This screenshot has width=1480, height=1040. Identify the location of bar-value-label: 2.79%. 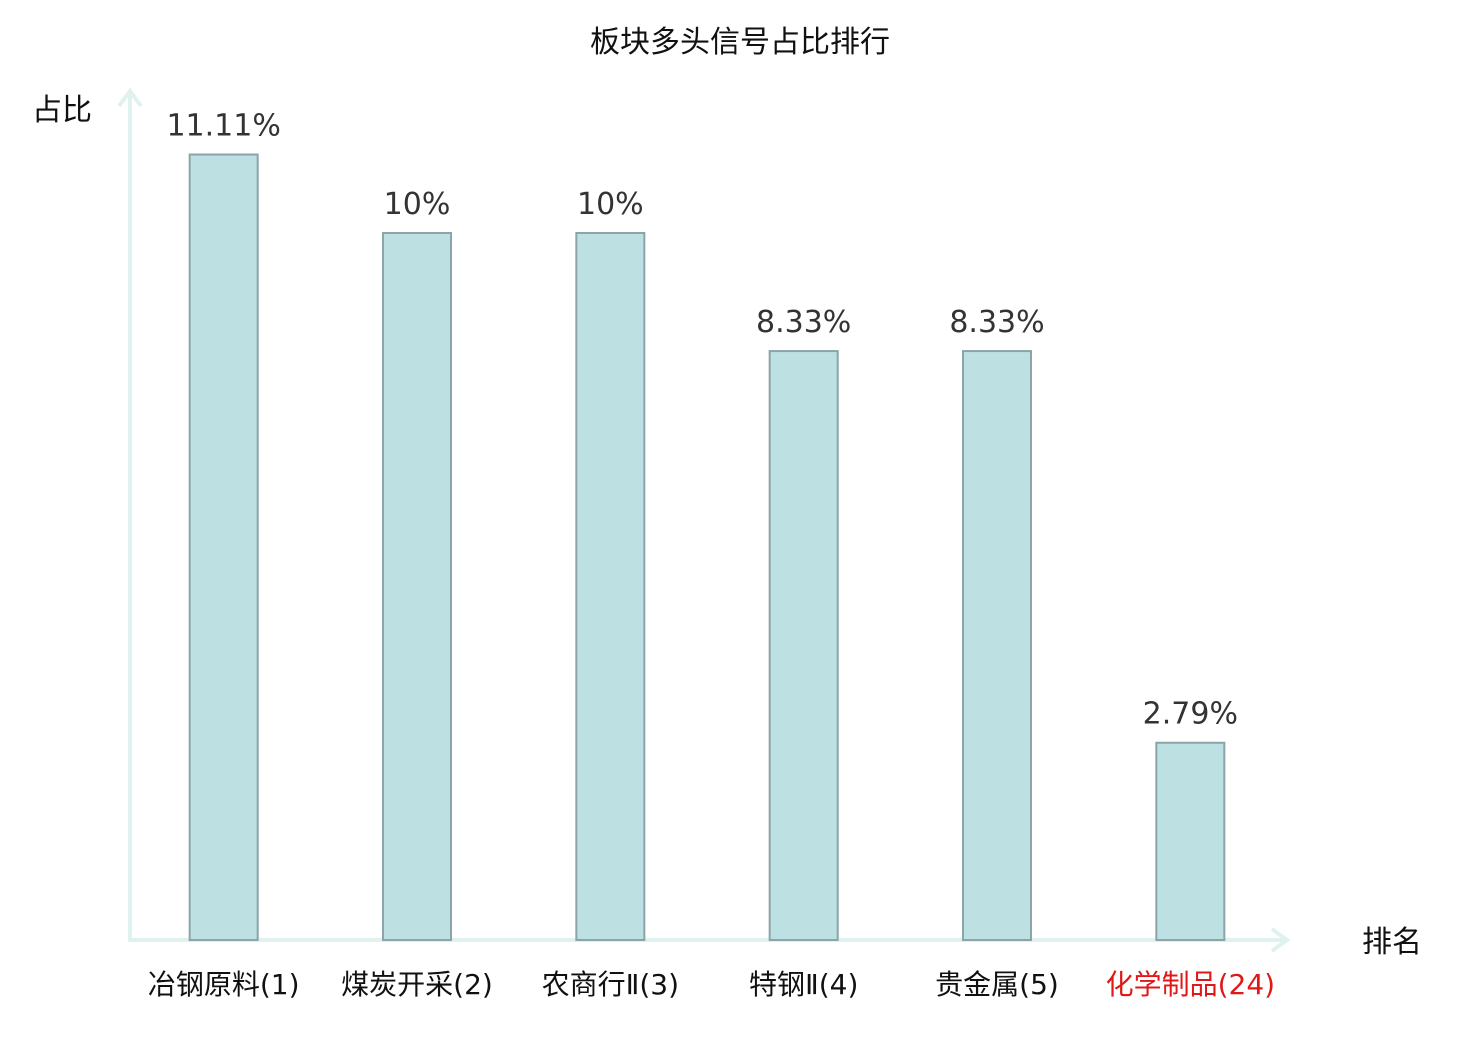
(1190, 714).